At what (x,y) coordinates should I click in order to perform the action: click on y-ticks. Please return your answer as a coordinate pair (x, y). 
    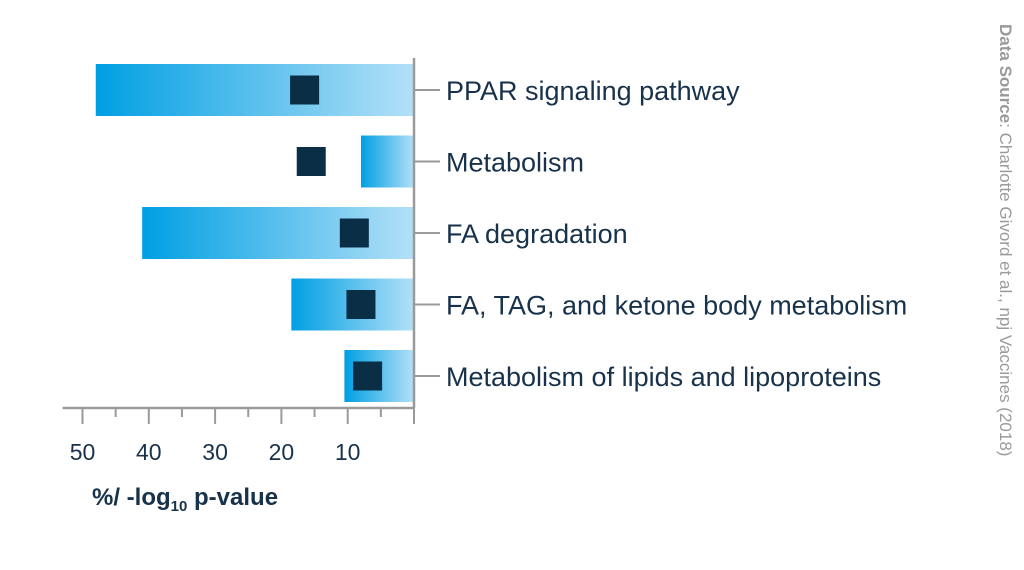
    Looking at the image, I should click on (427, 233).